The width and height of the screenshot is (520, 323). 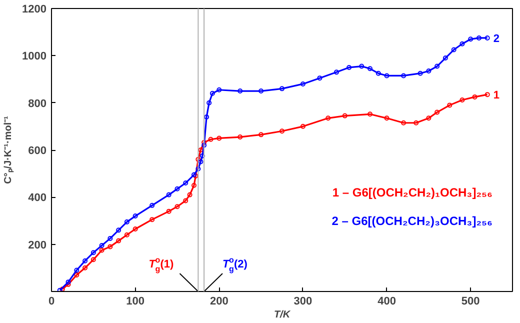 I want to click on x-tick-label: 400, so click(x=387, y=302).